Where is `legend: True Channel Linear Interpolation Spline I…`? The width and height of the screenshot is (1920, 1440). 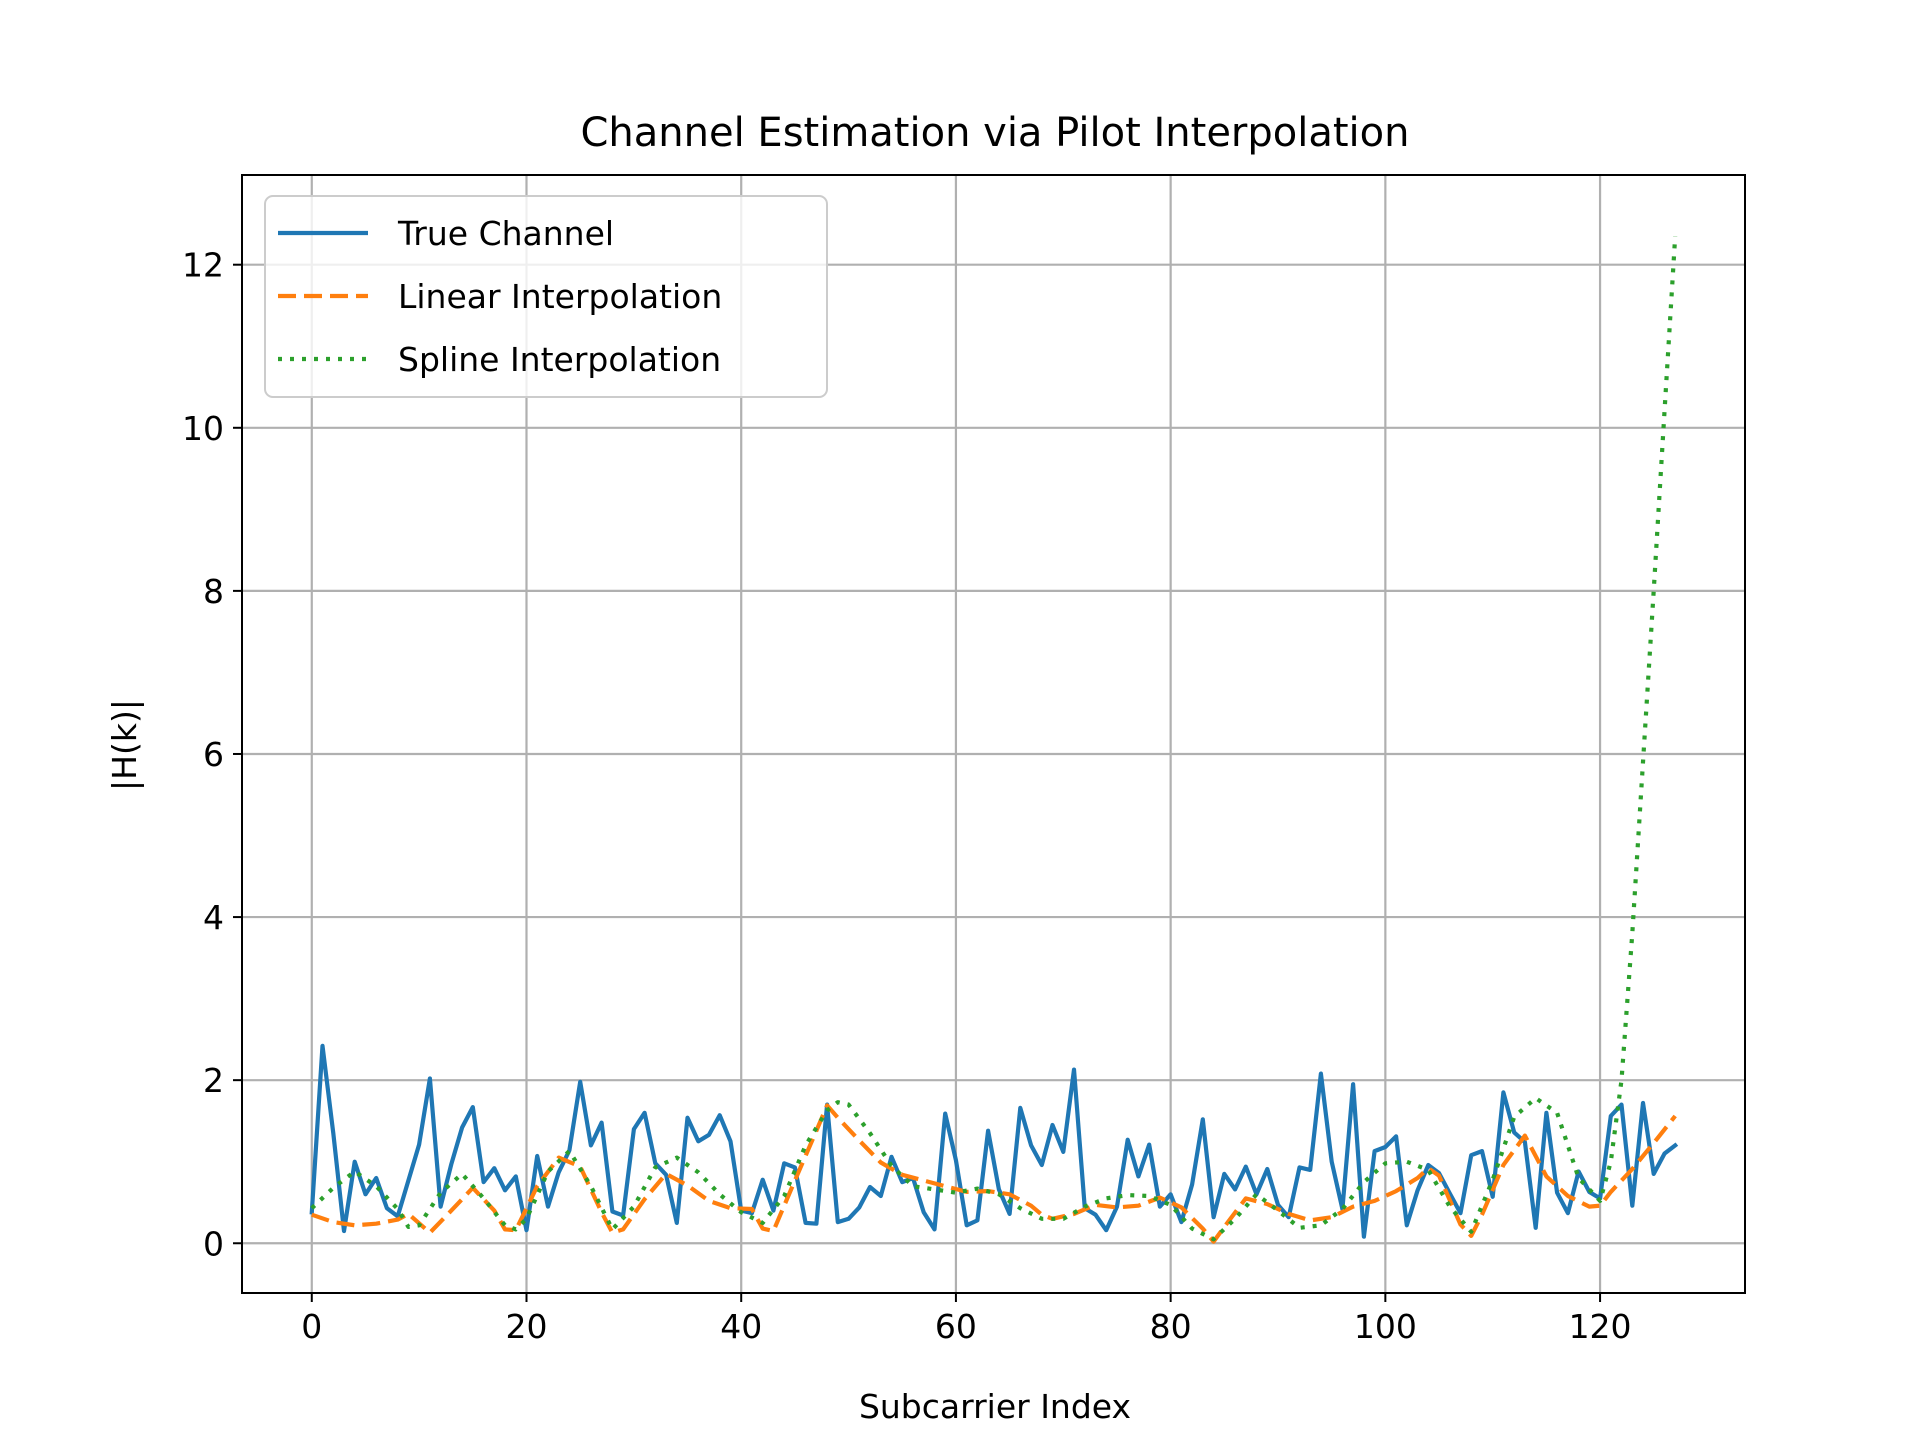
legend: True Channel Linear Interpolation Spline I… is located at coordinates (546, 296).